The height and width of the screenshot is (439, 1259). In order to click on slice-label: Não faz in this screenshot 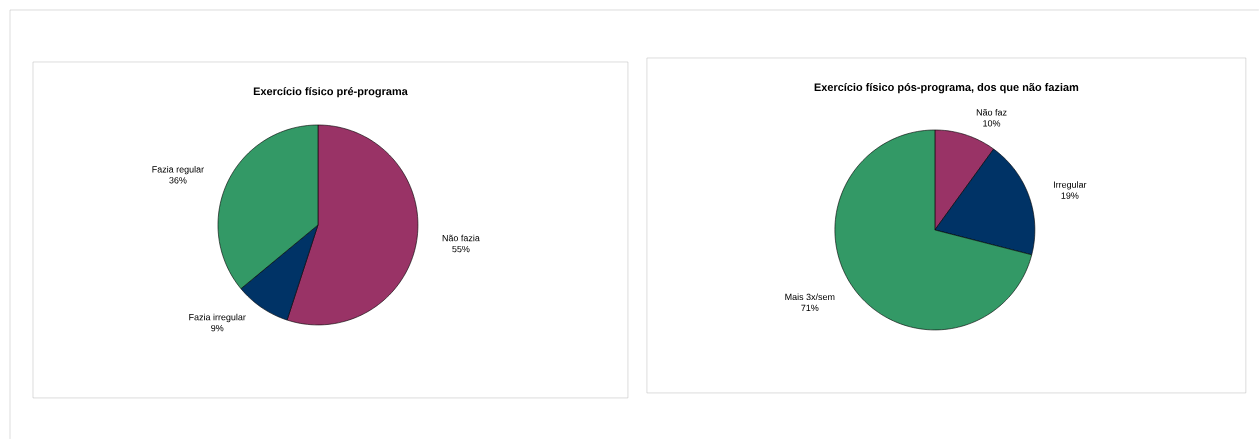, I will do `click(991, 112)`.